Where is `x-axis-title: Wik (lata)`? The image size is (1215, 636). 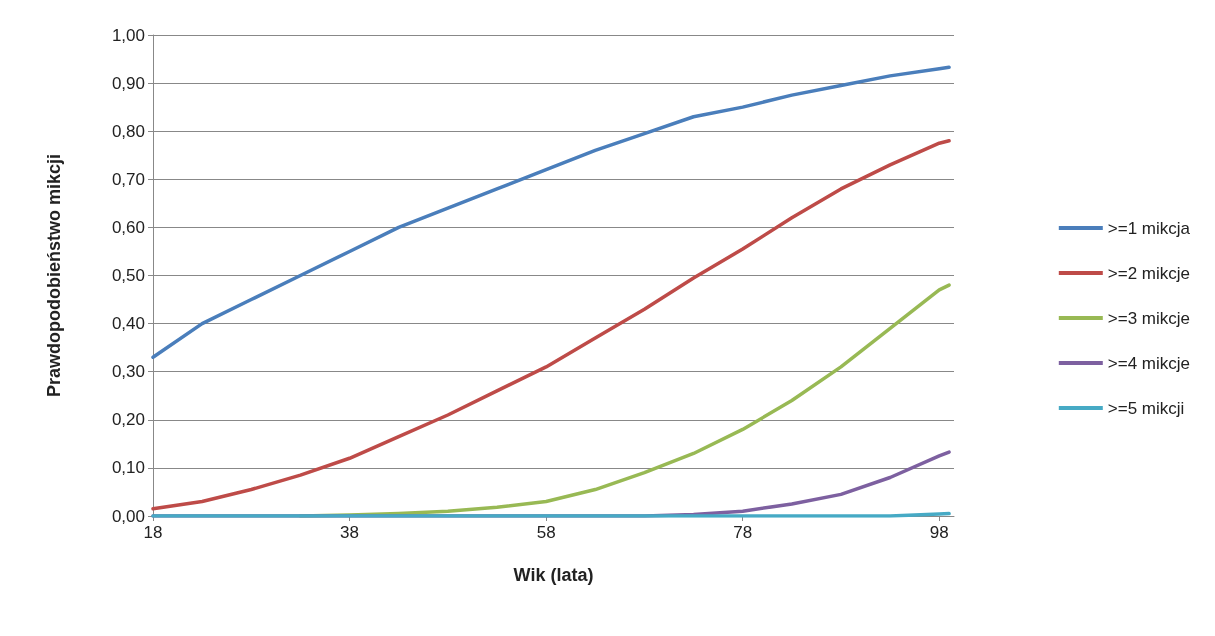
x-axis-title: Wik (lata) is located at coordinates (553, 575).